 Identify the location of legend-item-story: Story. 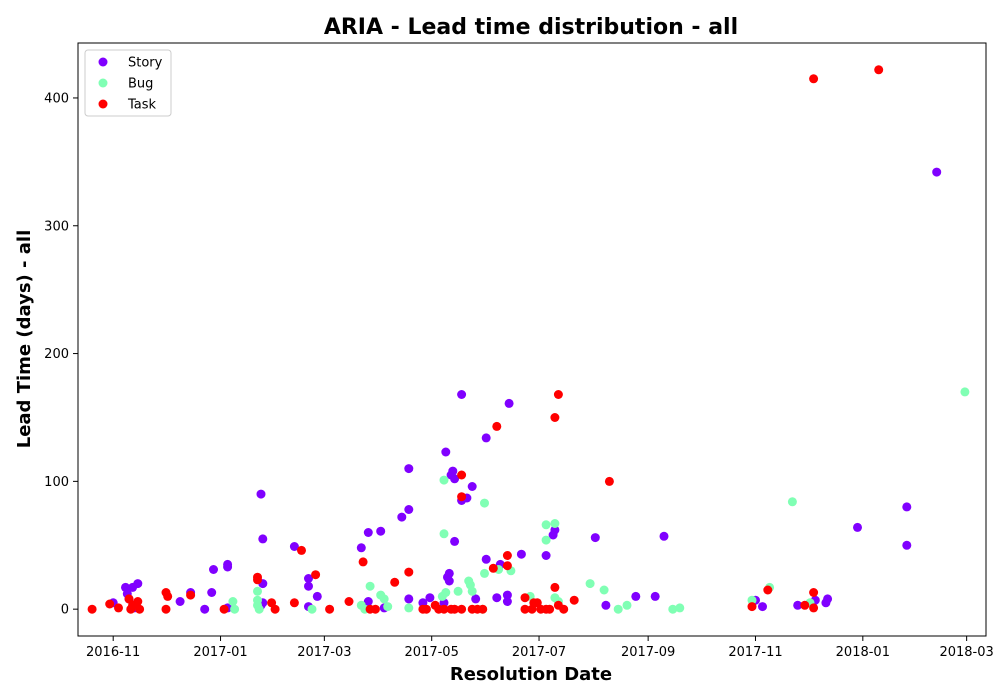
(130, 63).